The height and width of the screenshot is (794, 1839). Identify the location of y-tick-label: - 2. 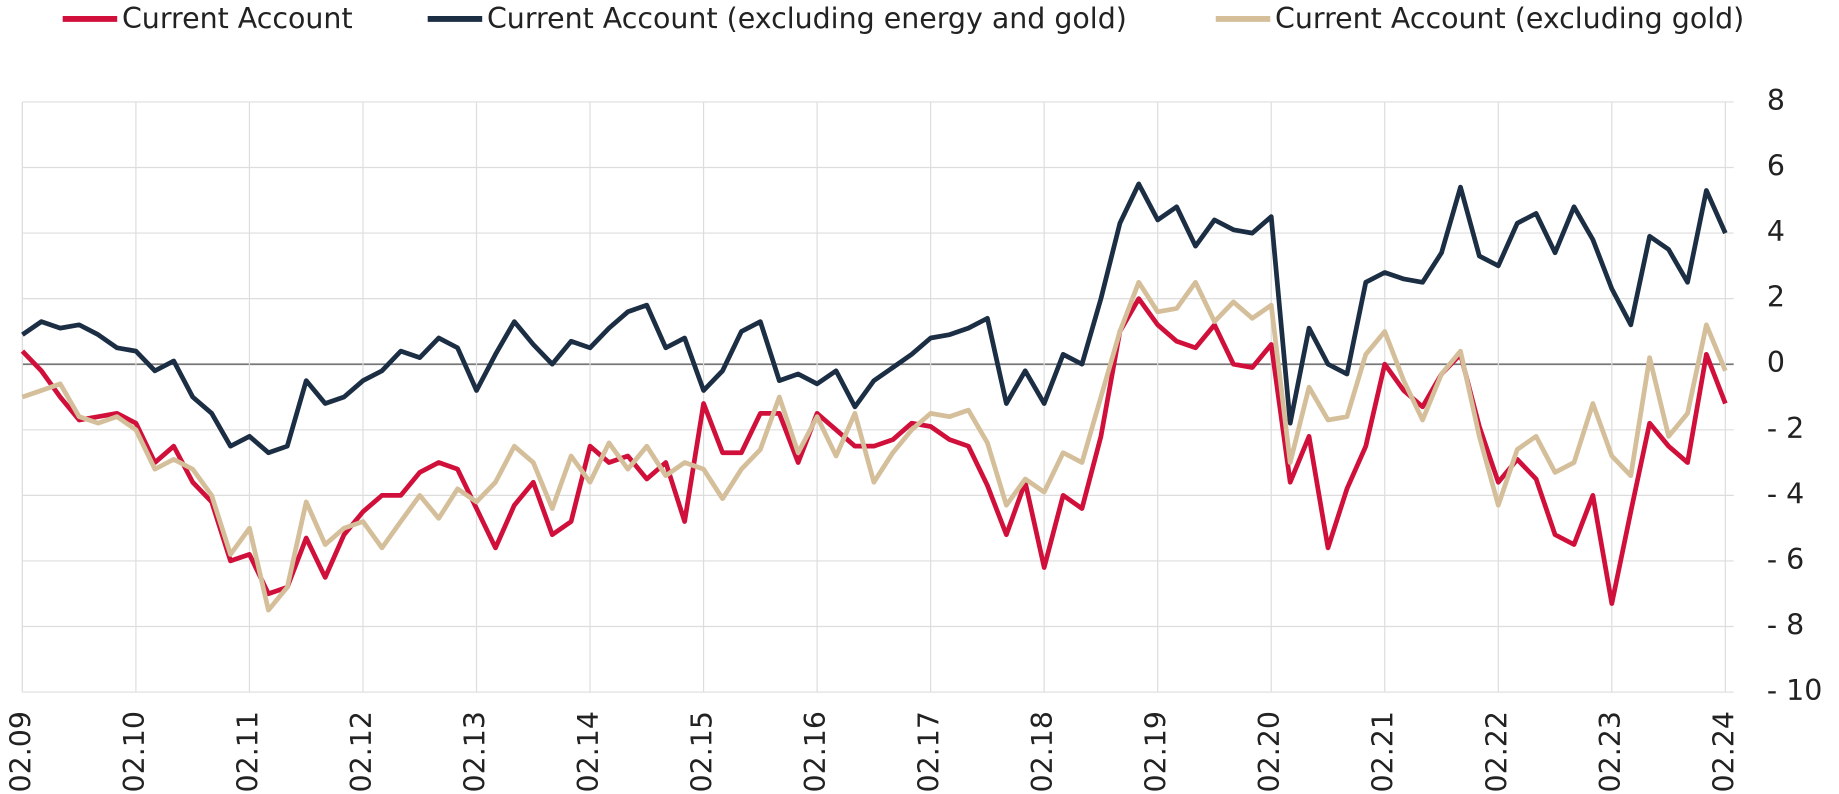
(1785, 428).